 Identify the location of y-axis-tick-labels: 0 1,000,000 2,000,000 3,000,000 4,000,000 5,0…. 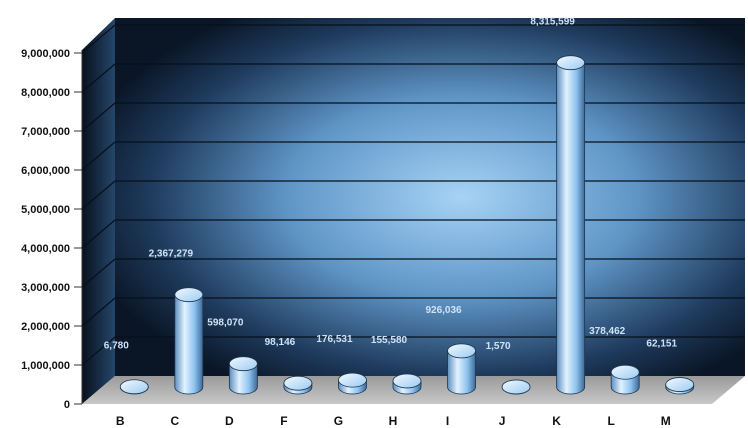
(51, 229).